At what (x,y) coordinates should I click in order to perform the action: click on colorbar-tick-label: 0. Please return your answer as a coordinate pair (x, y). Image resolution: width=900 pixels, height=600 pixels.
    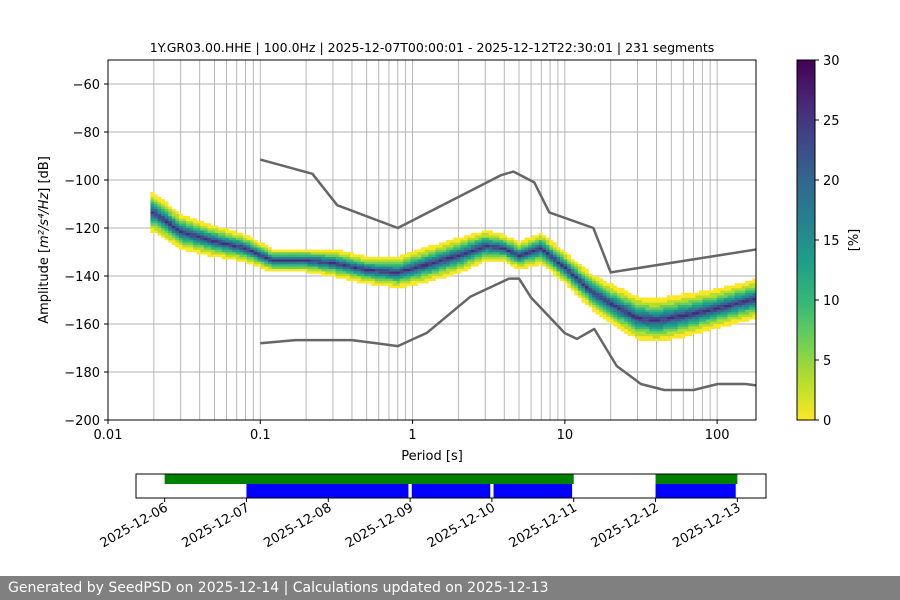
    Looking at the image, I should click on (827, 421).